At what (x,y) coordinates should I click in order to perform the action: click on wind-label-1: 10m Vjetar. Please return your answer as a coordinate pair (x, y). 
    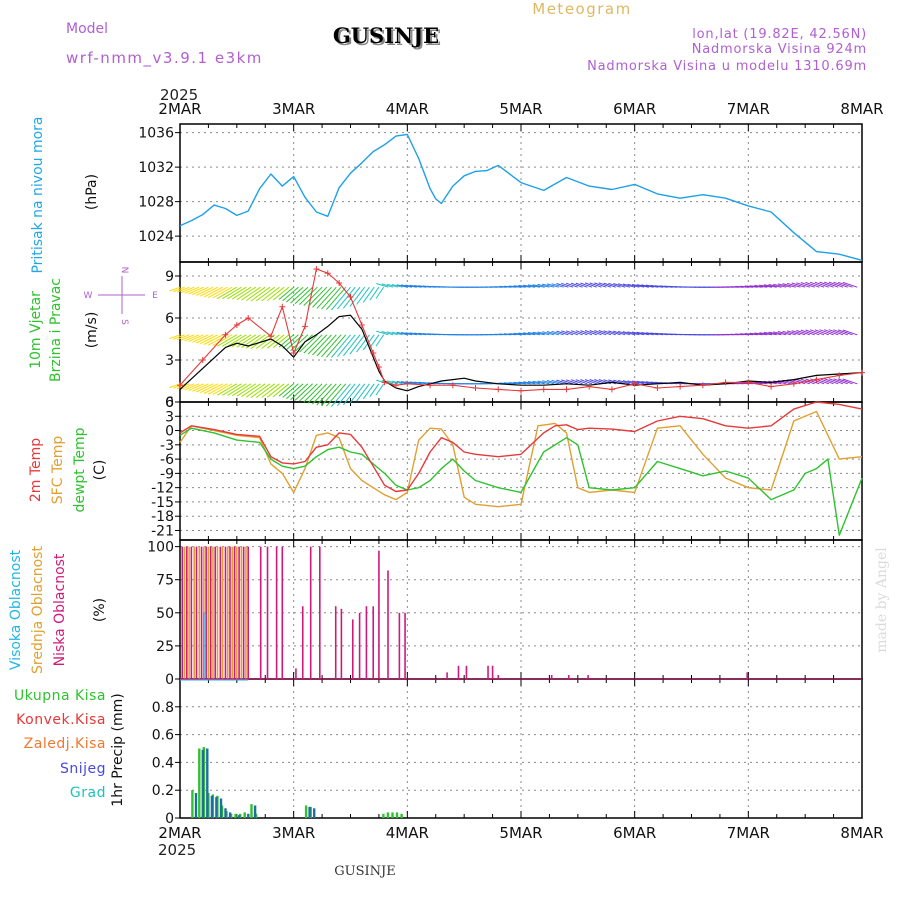
    Looking at the image, I should click on (36, 330).